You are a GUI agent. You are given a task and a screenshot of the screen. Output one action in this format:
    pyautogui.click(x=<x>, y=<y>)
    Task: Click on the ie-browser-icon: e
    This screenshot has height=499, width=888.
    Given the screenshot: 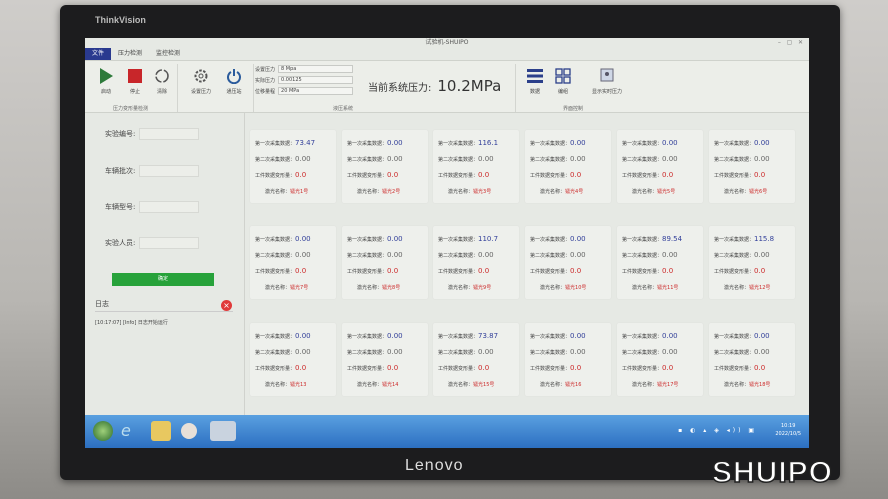 What is the action you would take?
    pyautogui.click(x=126, y=430)
    